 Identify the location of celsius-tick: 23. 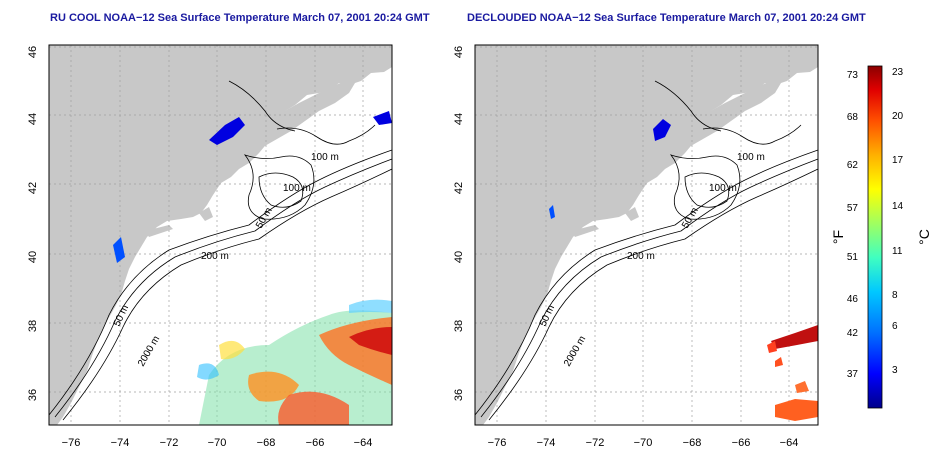
(898, 72).